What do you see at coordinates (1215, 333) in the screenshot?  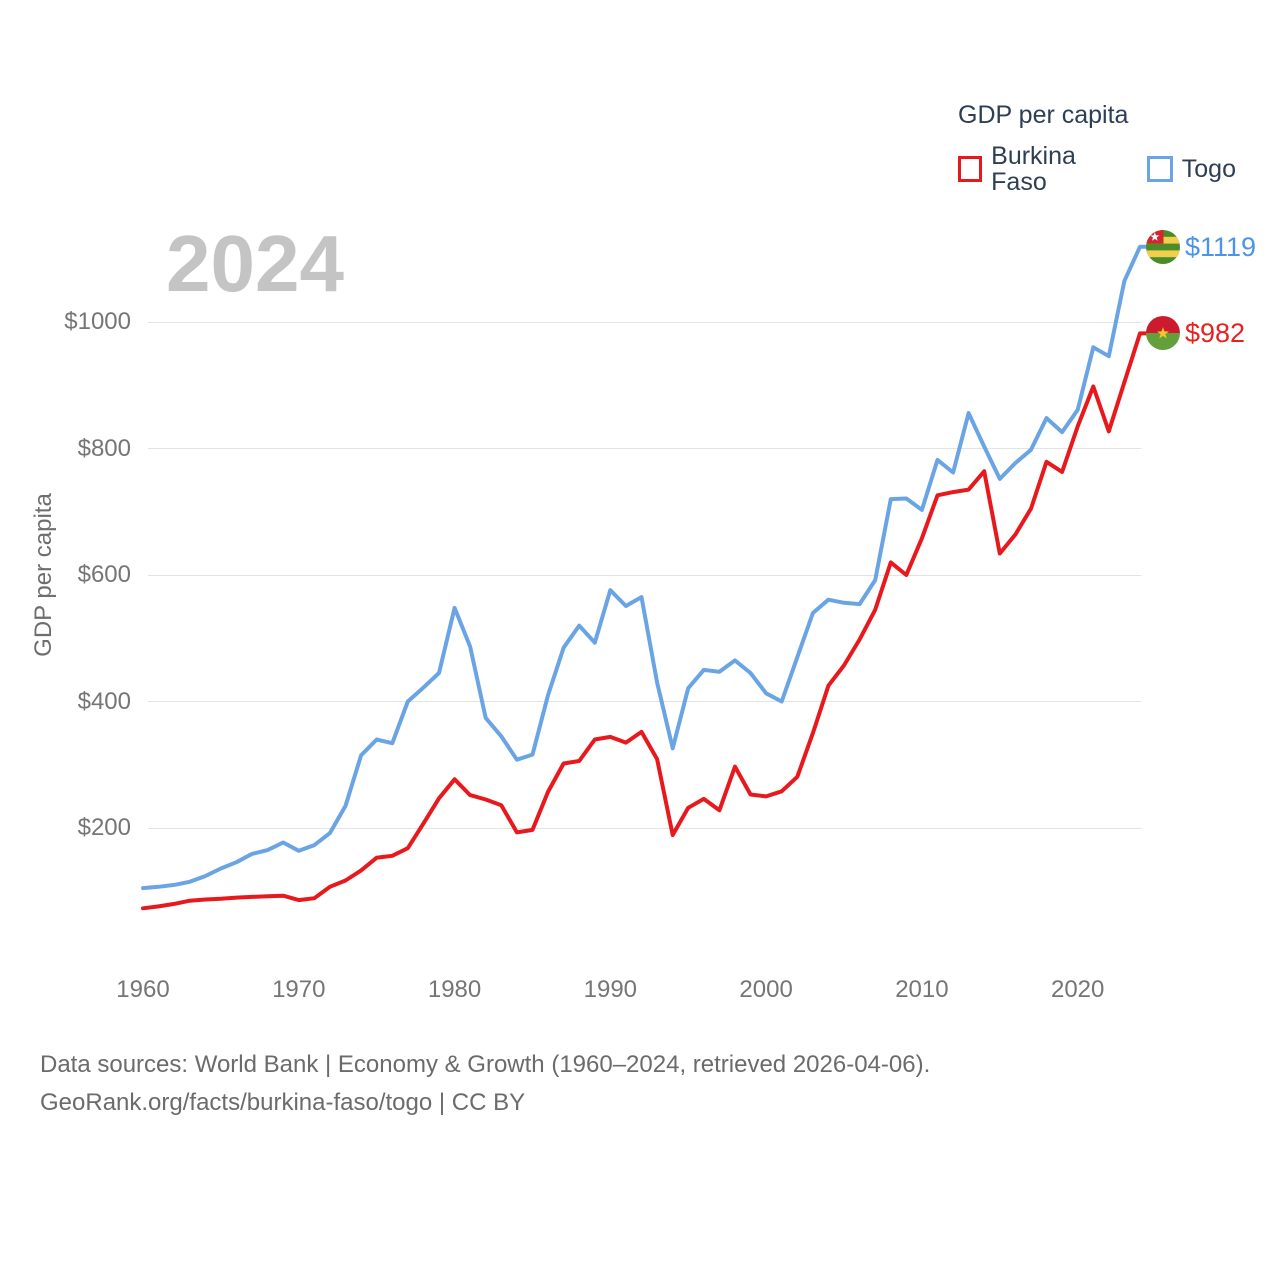 I see `burkina-faso-value-label: $982` at bounding box center [1215, 333].